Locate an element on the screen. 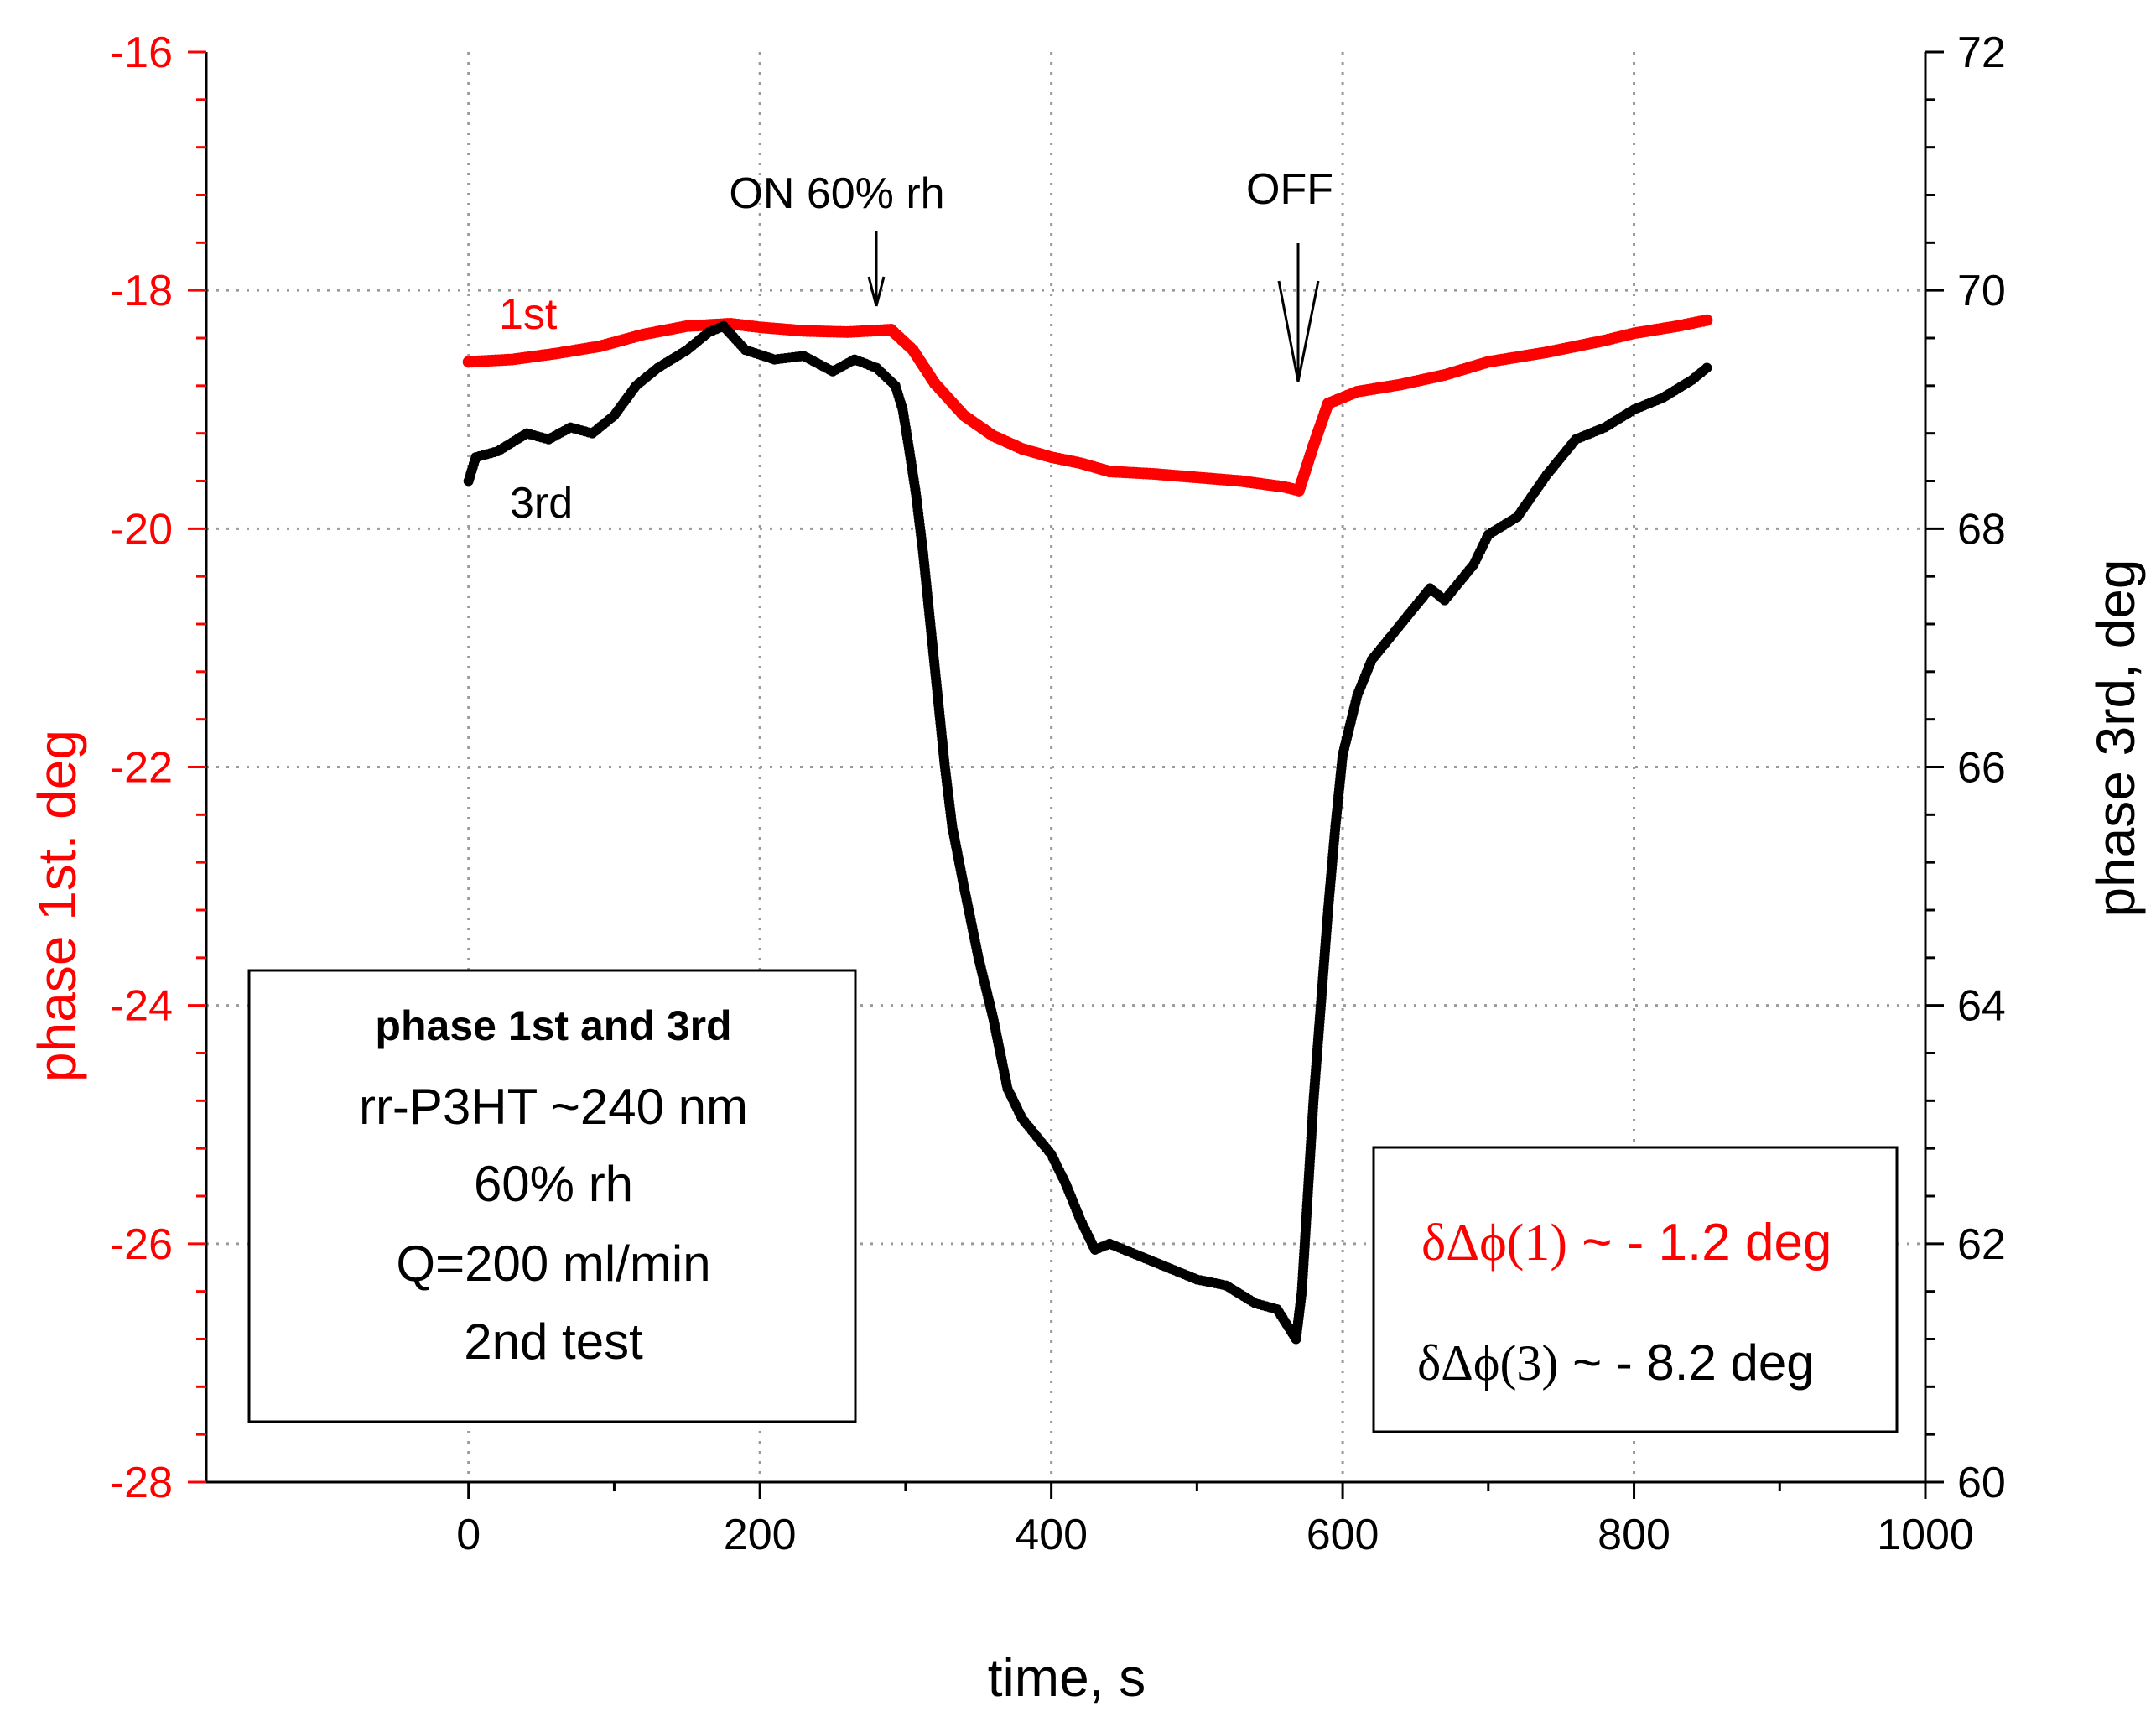 This screenshot has height=1727, width=2156. info-box-line-2: 60% rh is located at coordinates (553, 1184).